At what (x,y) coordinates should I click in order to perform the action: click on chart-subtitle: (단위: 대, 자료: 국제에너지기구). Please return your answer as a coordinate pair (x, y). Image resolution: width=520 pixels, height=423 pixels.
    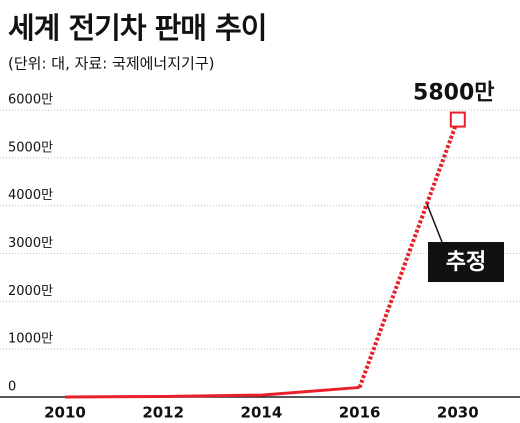
    Looking at the image, I should click on (111, 64).